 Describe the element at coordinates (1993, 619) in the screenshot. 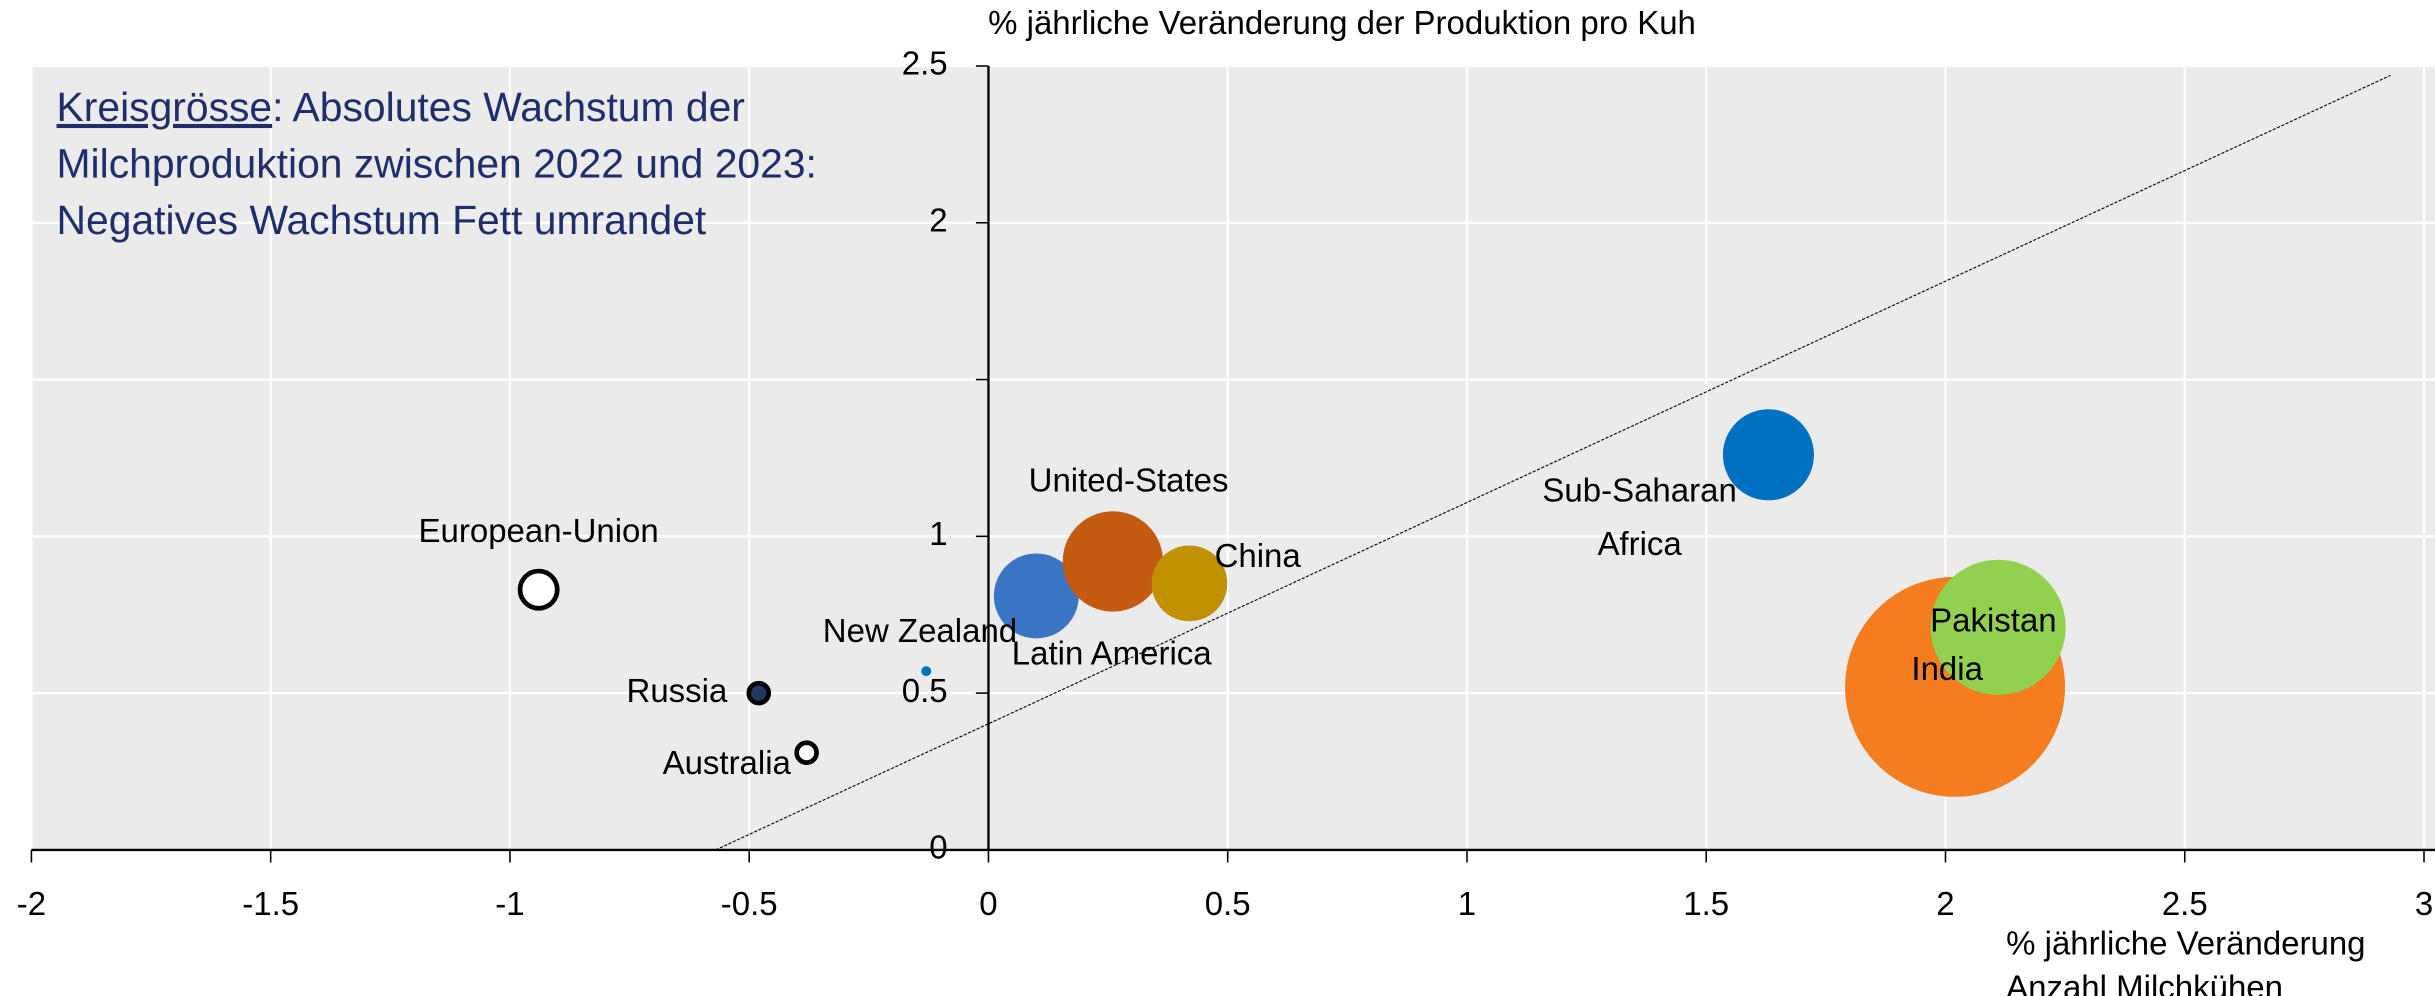

I see `data-label: Pakistan` at that location.